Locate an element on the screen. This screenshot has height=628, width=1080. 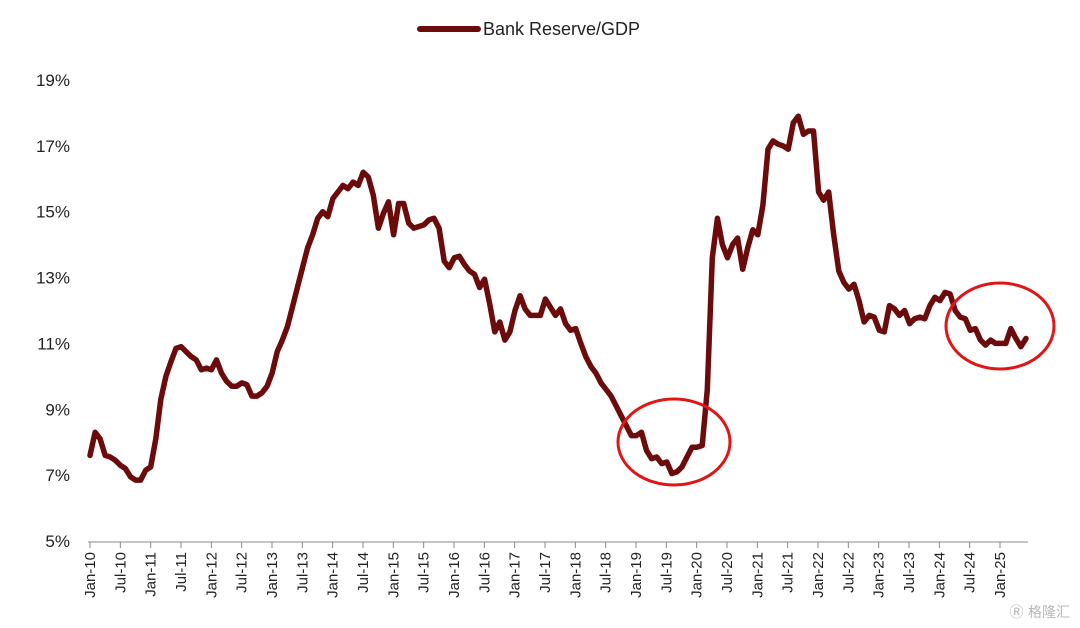
x-tick-label: Jan-13 is located at coordinates (272, 575).